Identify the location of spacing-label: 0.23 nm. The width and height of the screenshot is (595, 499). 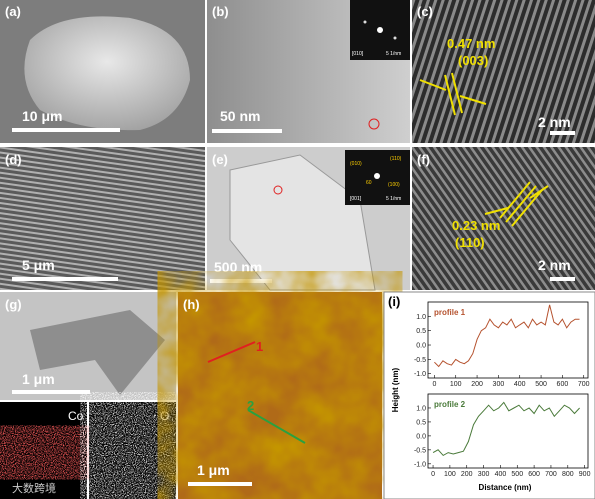
(476, 225).